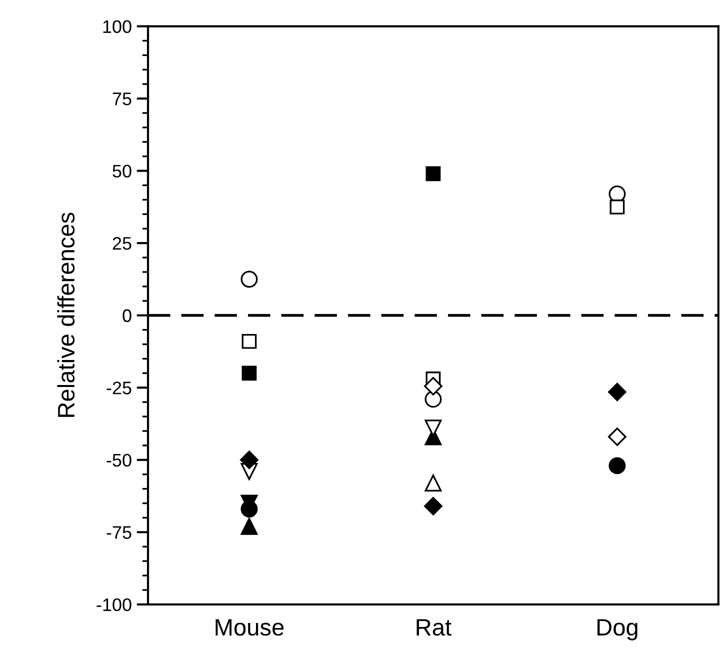 Image resolution: width=722 pixels, height=657 pixels. I want to click on y-tick-label: -25, so click(119, 388).